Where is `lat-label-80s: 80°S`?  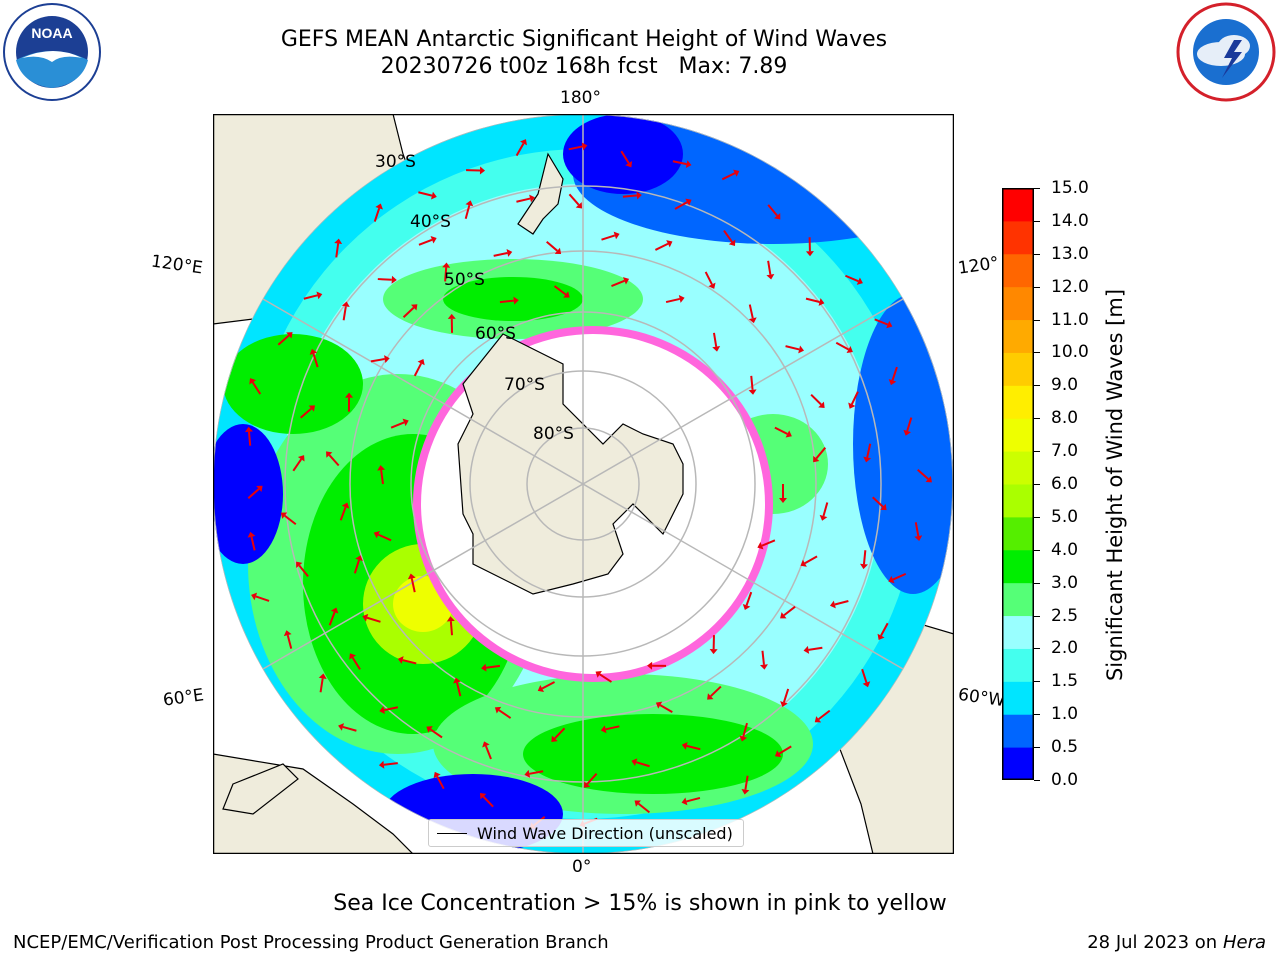 lat-label-80s: 80°S is located at coordinates (553, 434).